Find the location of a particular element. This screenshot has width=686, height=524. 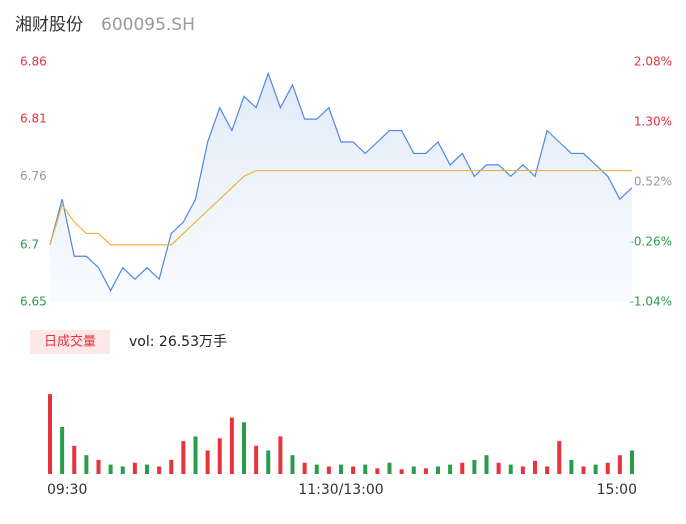

average-line is located at coordinates (340, 207).